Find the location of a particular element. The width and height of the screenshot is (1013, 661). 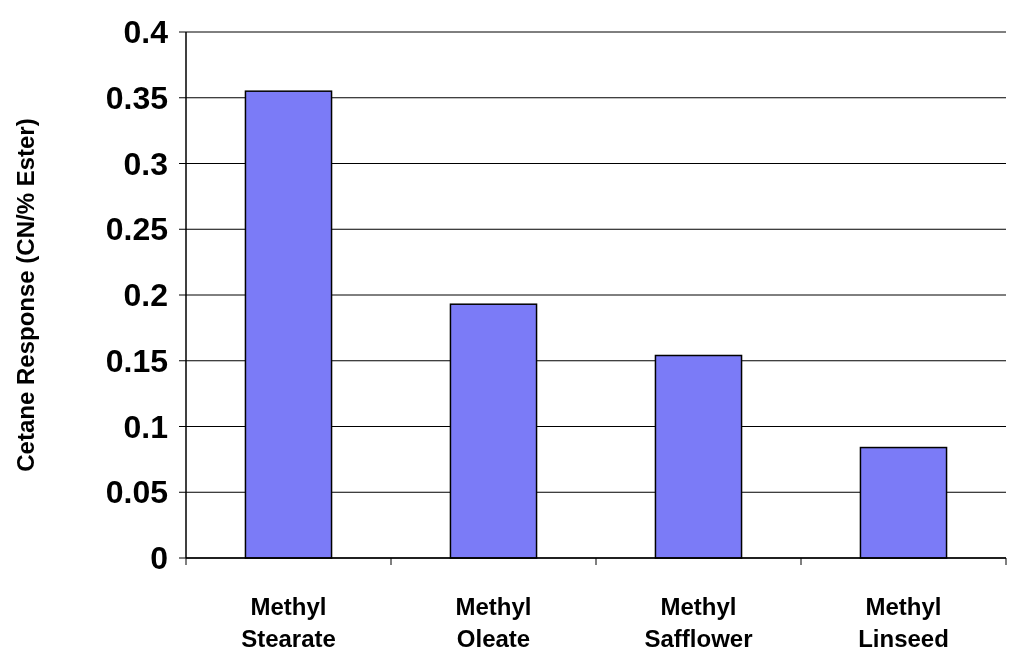

x-tick-label: Methyl Safflower is located at coordinates (698, 622).